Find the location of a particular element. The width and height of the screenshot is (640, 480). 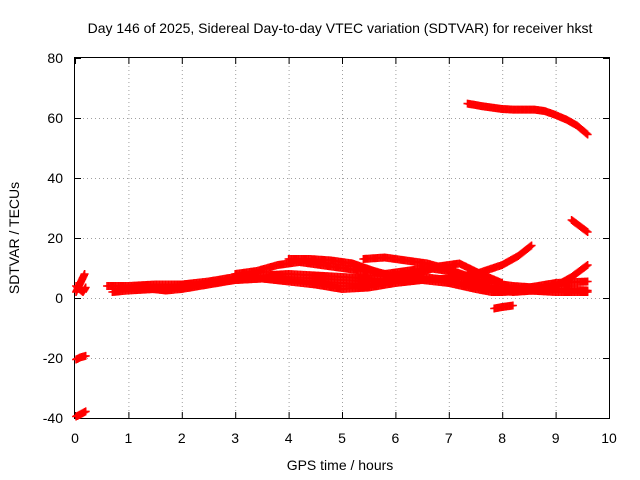

x-tick-labels: 0 1 2 3 4 5 6 7 8 9 10 is located at coordinates (344, 438).